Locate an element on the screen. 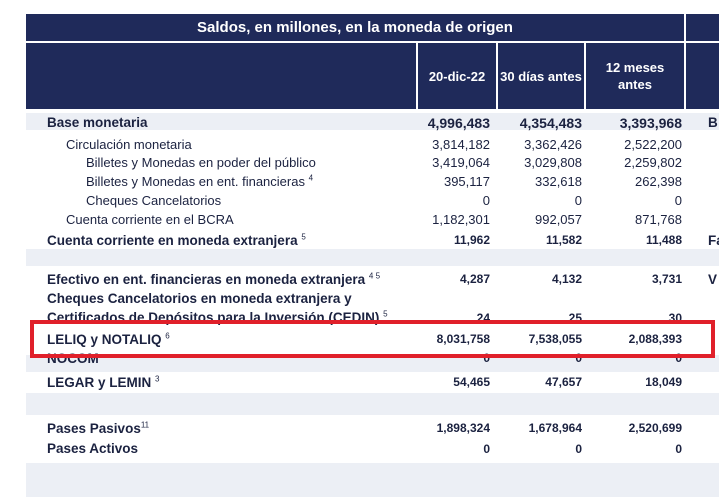 The height and width of the screenshot is (497, 719). value-leliq-col1: 8,031,758 is located at coordinates (463, 339).